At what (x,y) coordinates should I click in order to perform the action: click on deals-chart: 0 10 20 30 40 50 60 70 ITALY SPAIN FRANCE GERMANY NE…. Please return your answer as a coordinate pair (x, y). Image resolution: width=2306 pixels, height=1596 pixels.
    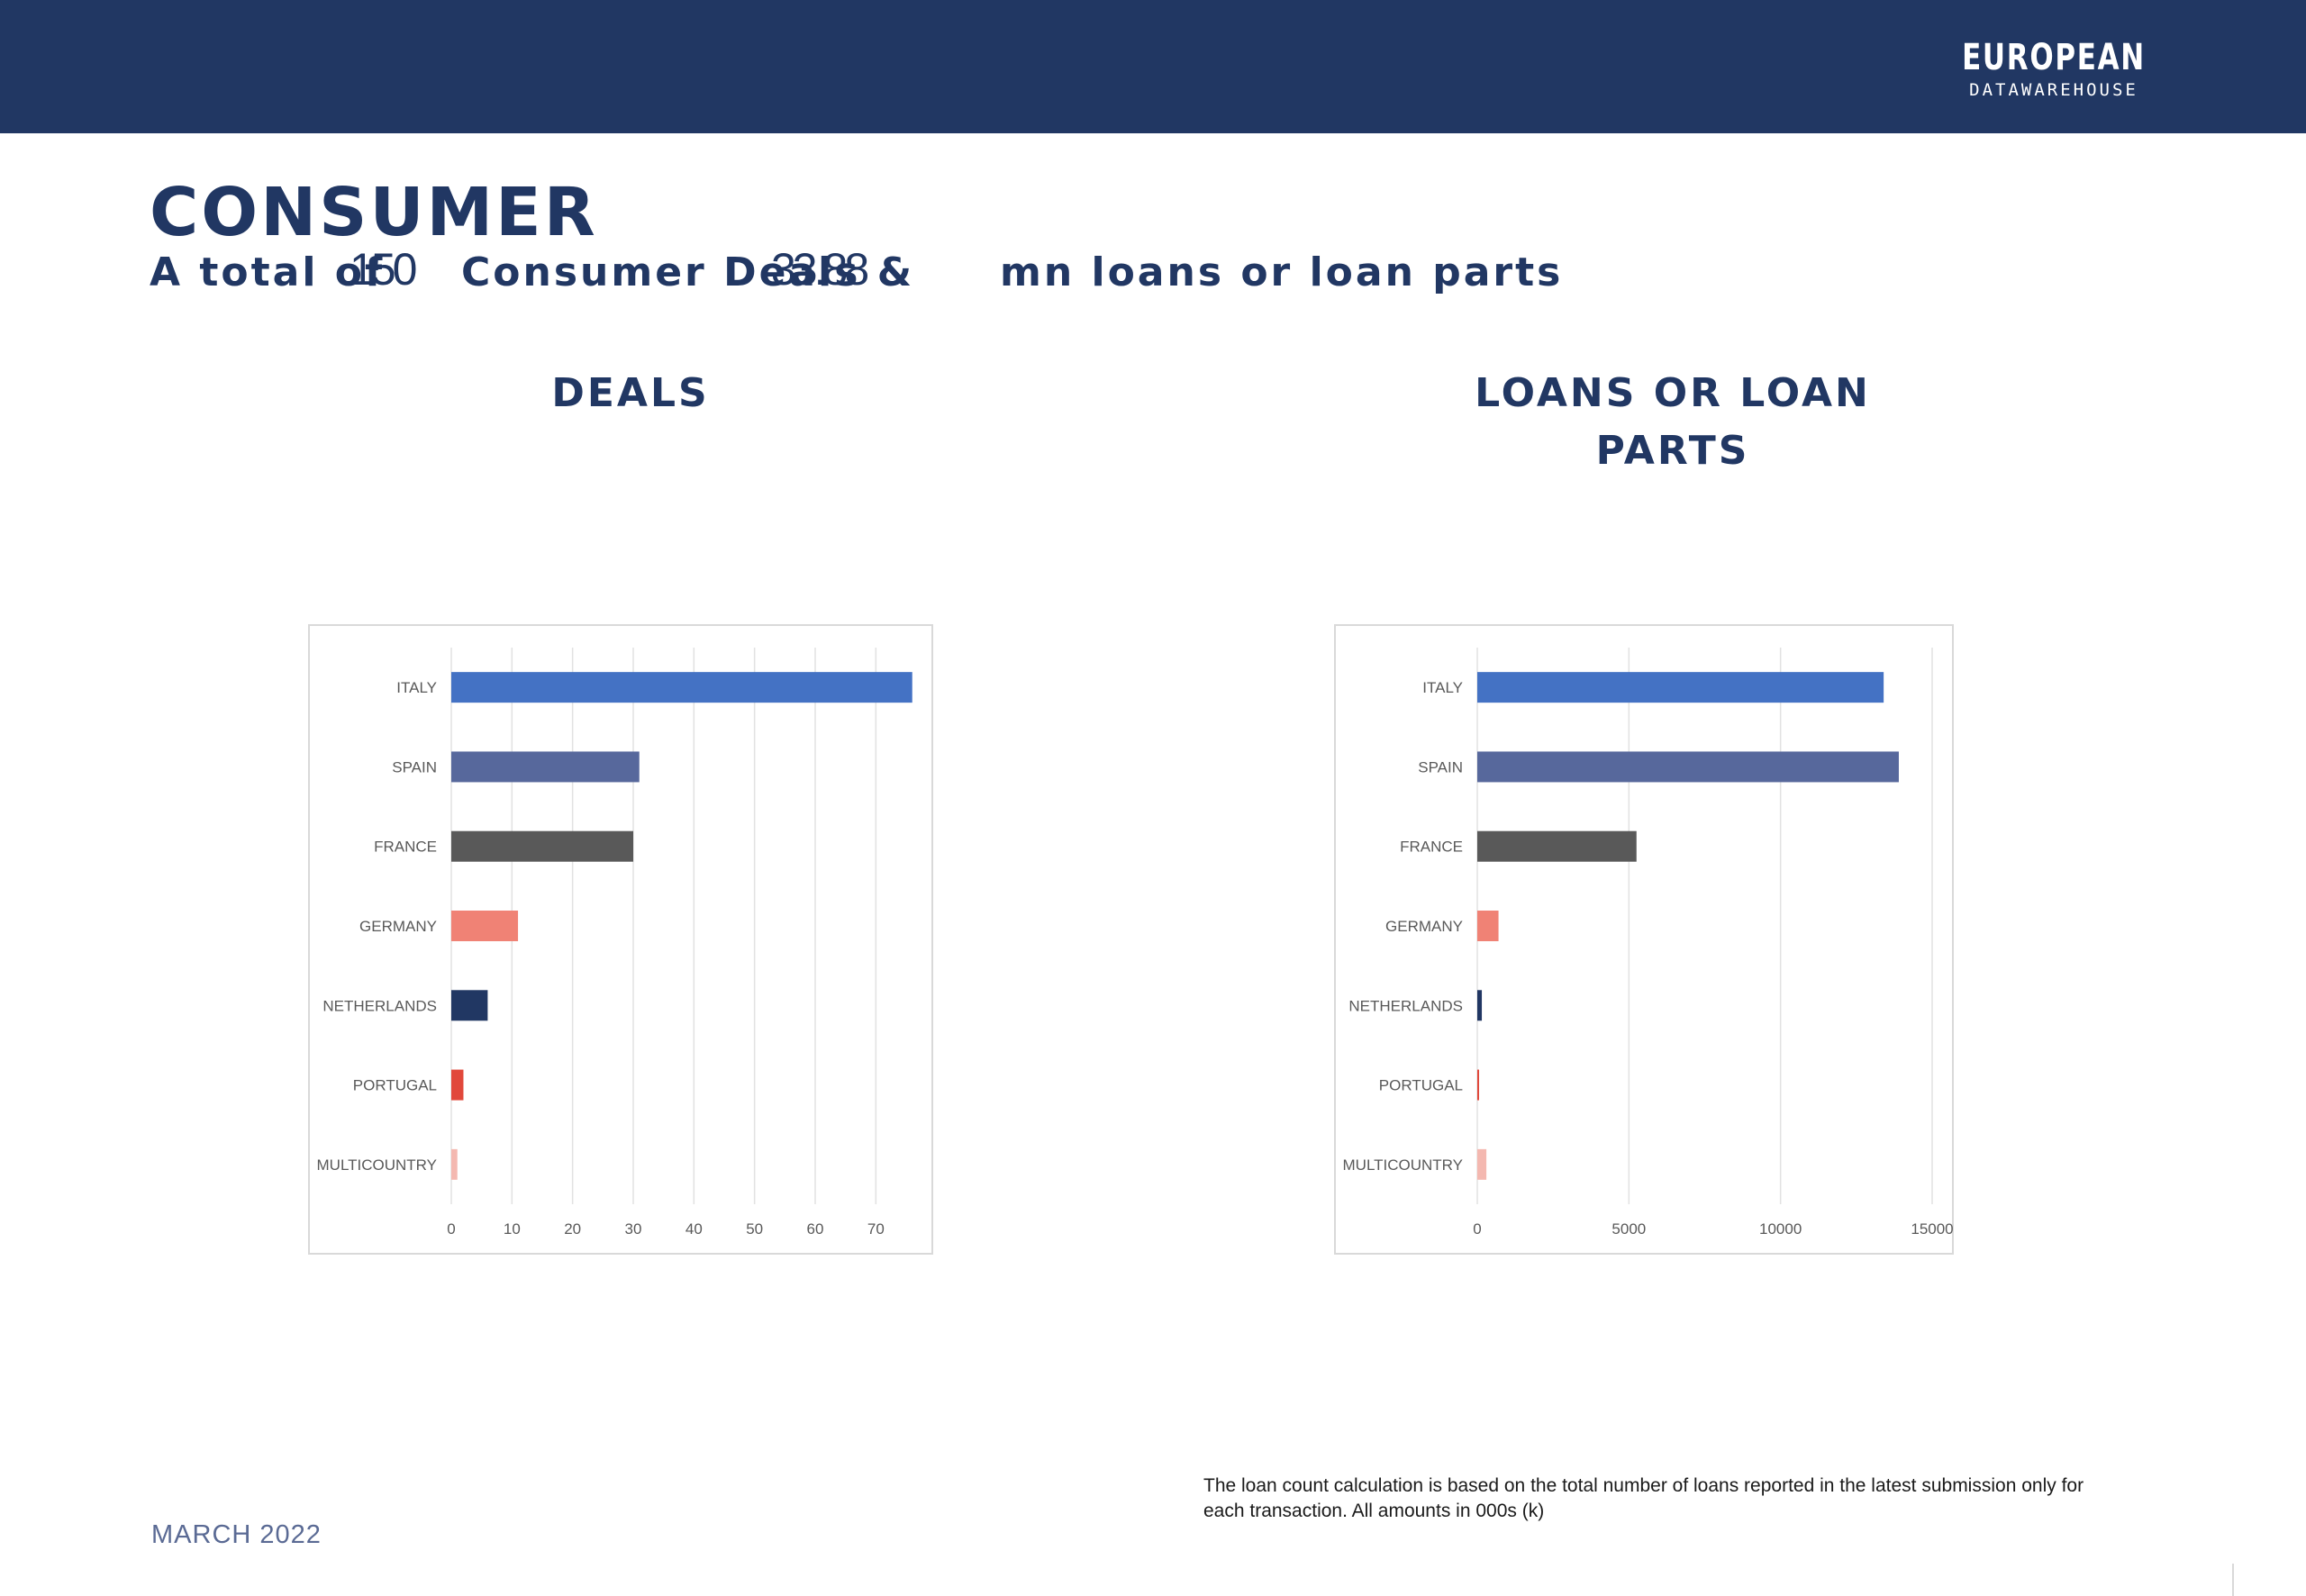
    Looking at the image, I should click on (620, 940).